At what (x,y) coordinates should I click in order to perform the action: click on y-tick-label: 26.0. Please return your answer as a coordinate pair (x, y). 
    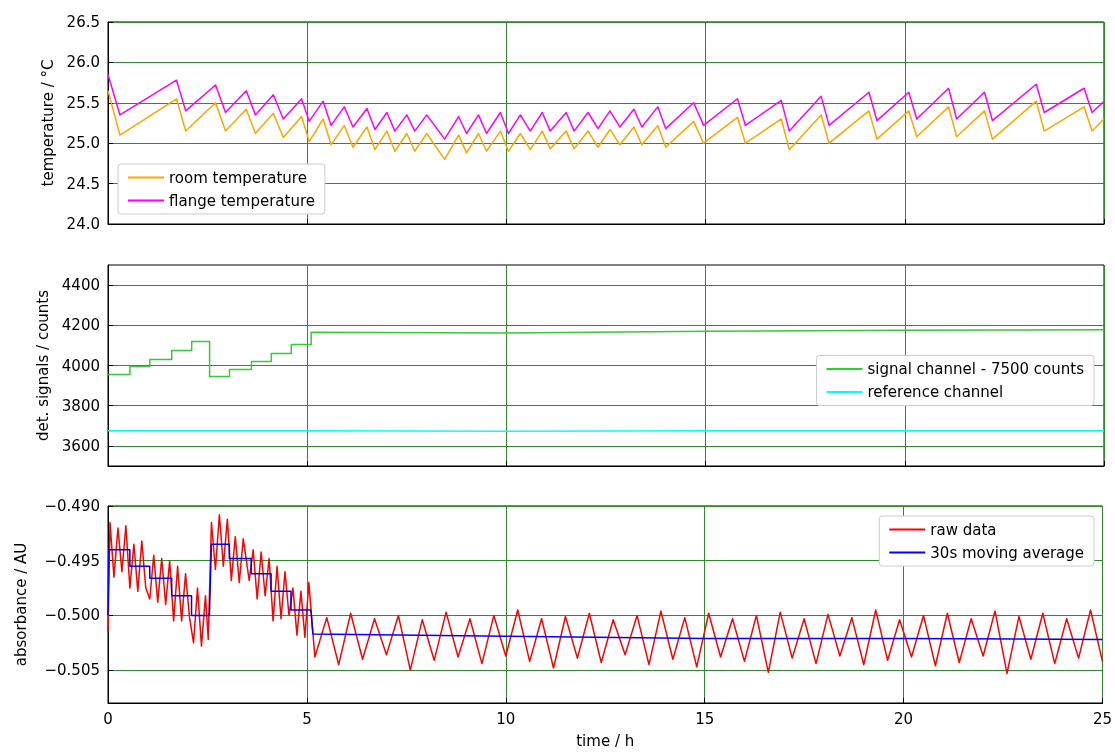
    Looking at the image, I should click on (83, 62).